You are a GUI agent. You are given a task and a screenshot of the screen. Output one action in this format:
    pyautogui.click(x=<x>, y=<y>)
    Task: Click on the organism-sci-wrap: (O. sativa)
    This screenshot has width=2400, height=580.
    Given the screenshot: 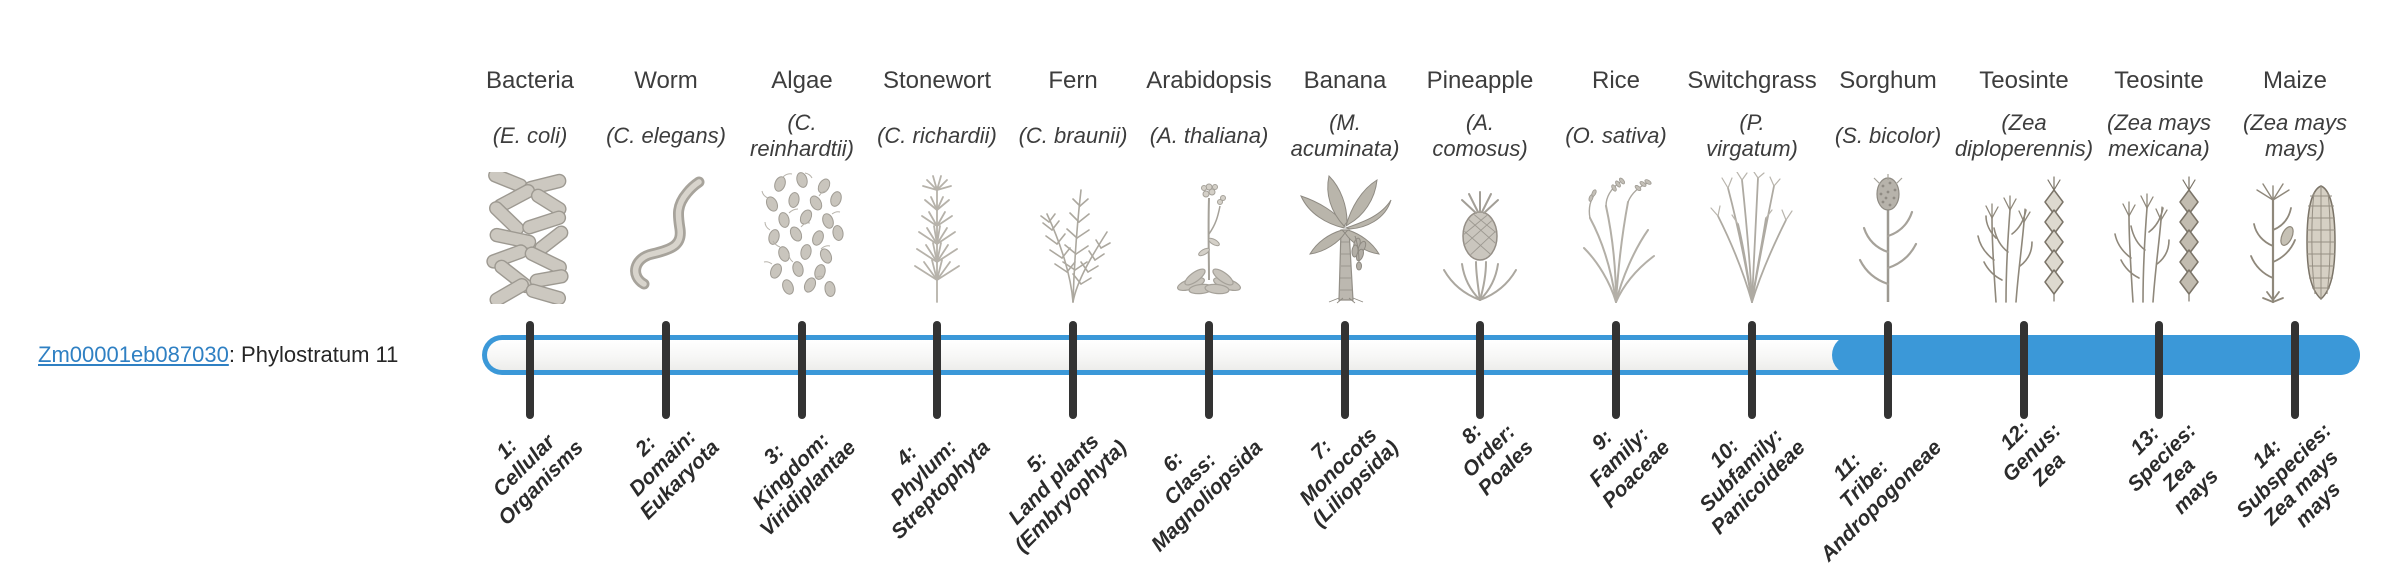 What is the action you would take?
    pyautogui.click(x=1616, y=136)
    